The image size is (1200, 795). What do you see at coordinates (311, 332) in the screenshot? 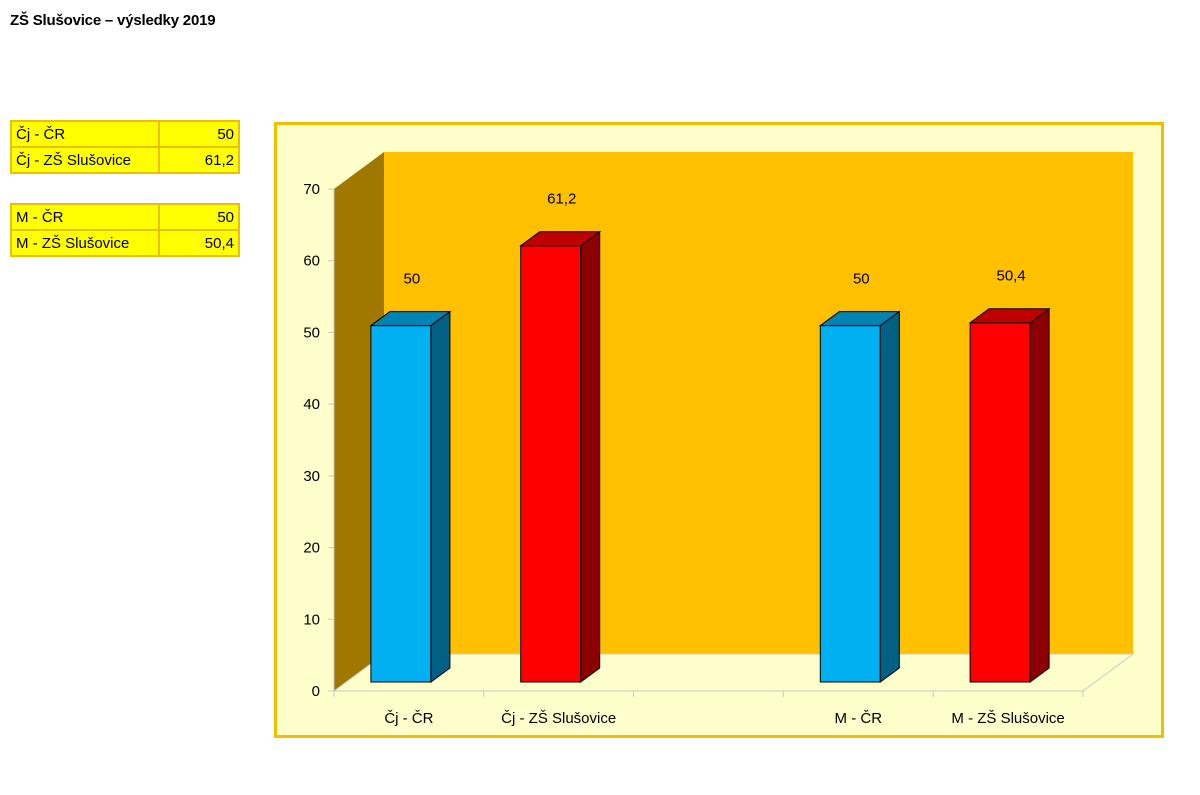
I see `y-tick-label: 50` at bounding box center [311, 332].